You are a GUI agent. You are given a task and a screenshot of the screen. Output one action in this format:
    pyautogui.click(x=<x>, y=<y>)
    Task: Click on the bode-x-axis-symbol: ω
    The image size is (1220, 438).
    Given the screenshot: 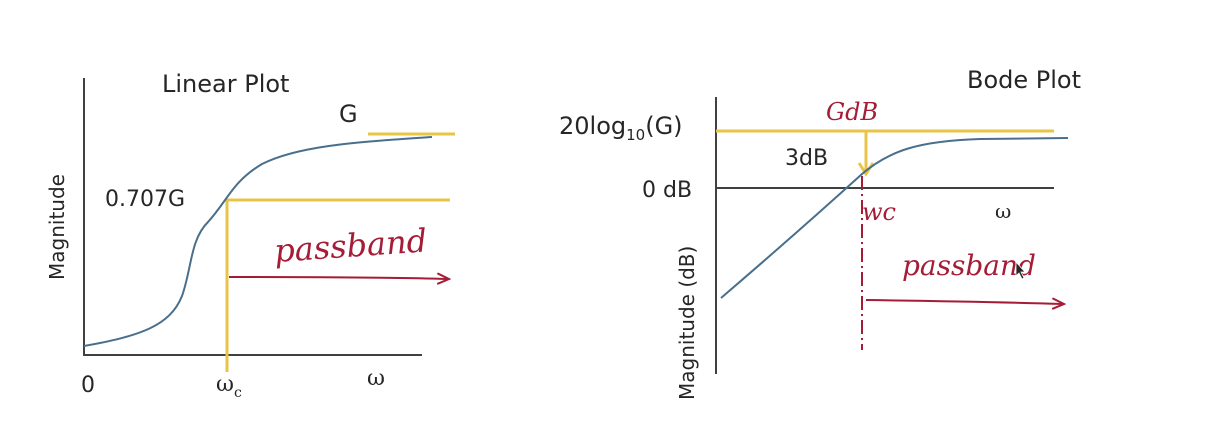 What is the action you would take?
    pyautogui.click(x=1003, y=211)
    